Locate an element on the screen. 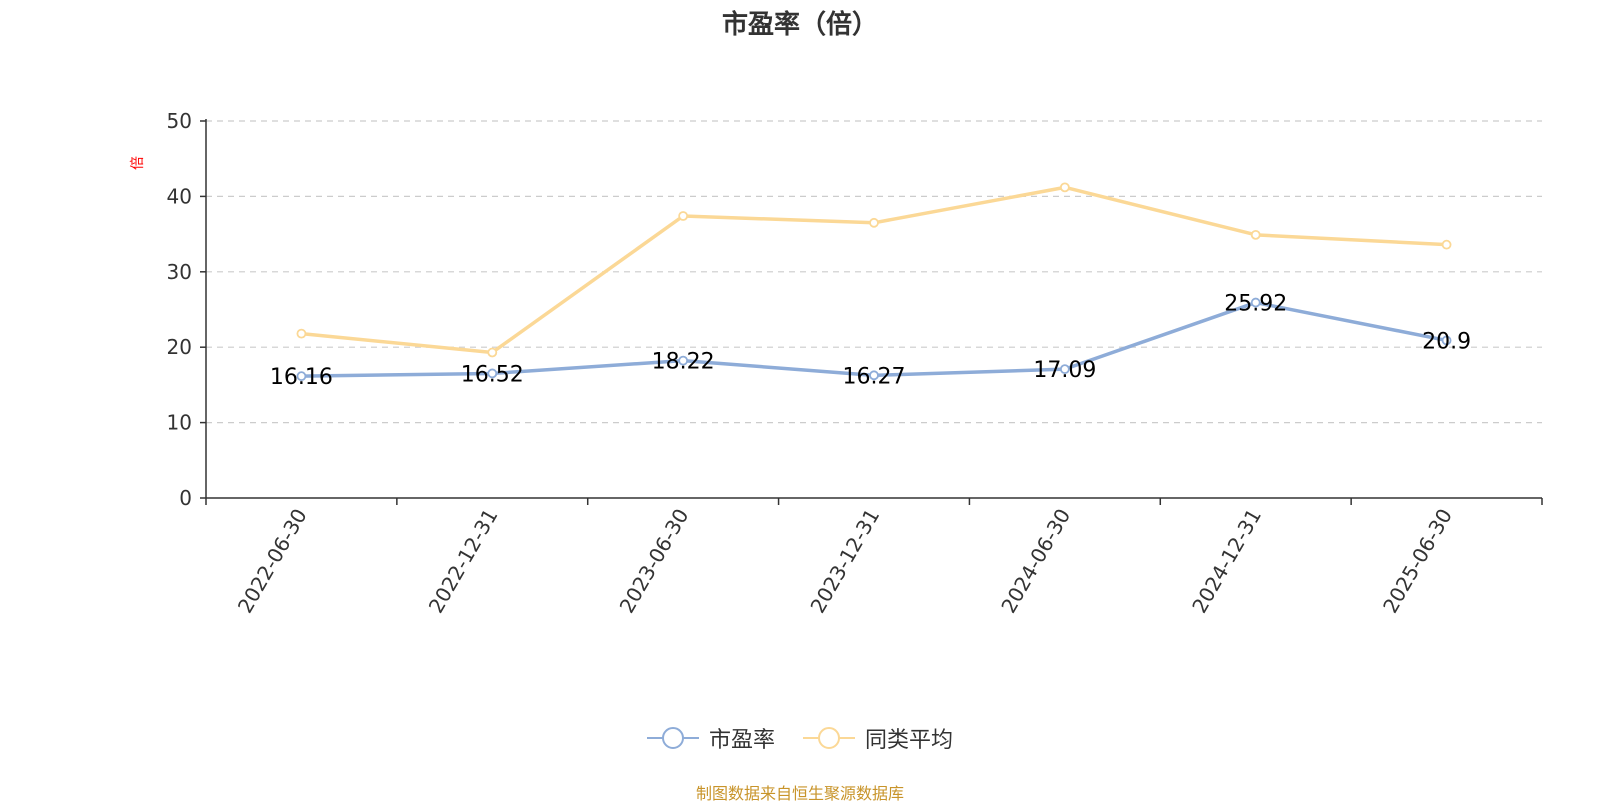 This screenshot has width=1600, height=804. data-label: 16.16 is located at coordinates (301, 377).